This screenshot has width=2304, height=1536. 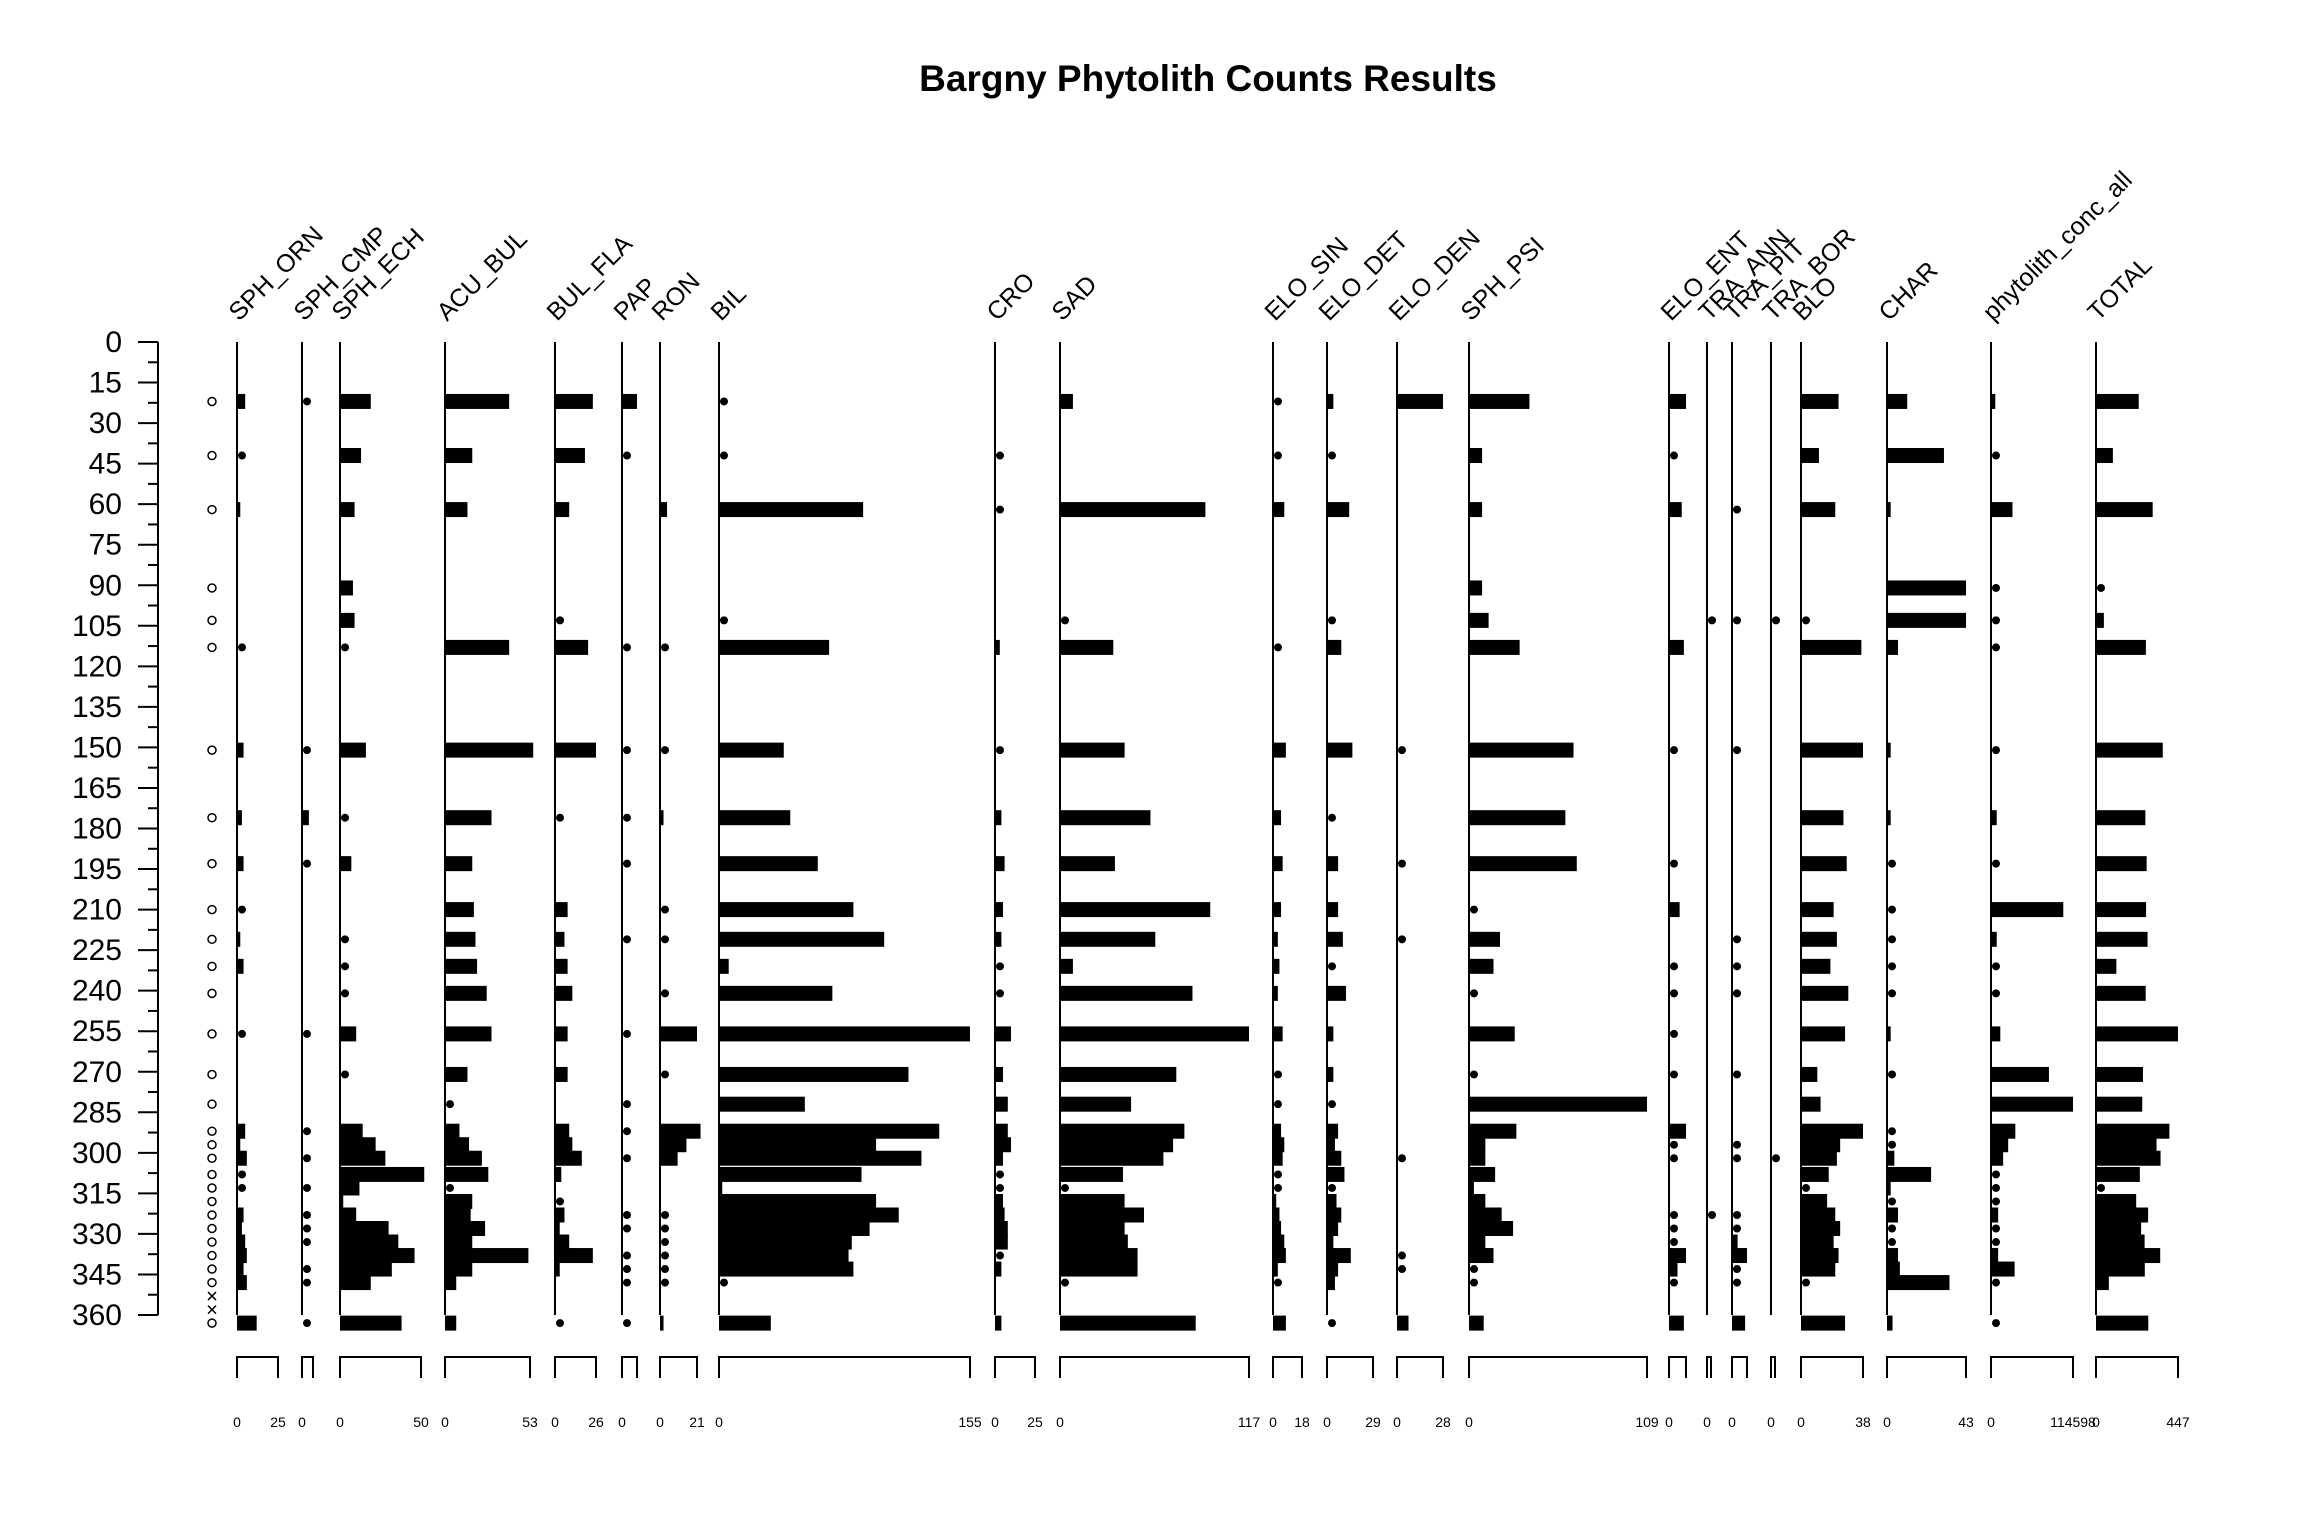 I want to click on column-total: TOTAL 0 447, so click(x=2135, y=840).